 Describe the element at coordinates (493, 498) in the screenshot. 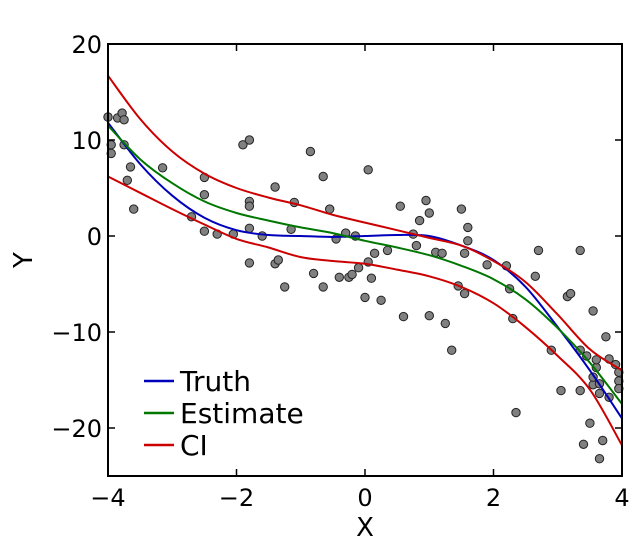

I see `x-tick-label: 2` at that location.